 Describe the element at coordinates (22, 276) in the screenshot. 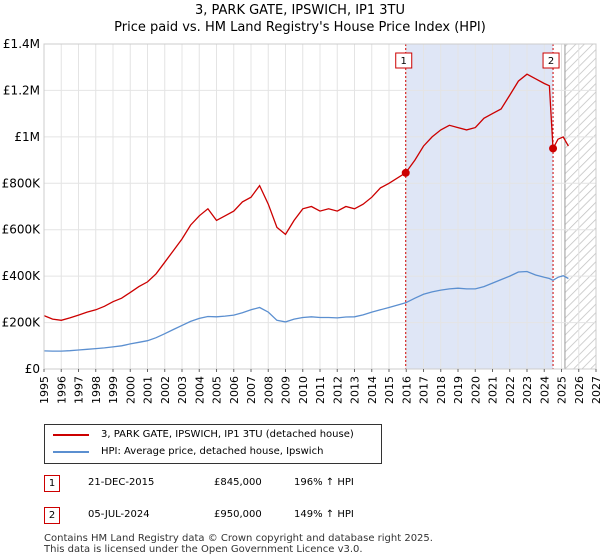

I see `y-tick-label: £400K` at that location.